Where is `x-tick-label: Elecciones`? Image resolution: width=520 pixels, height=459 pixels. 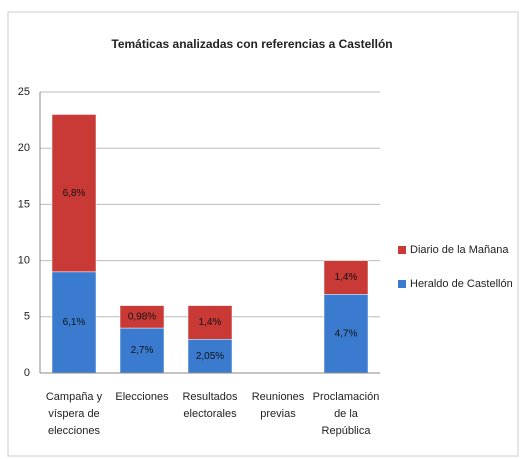
x-tick-label: Elecciones is located at coordinates (142, 397).